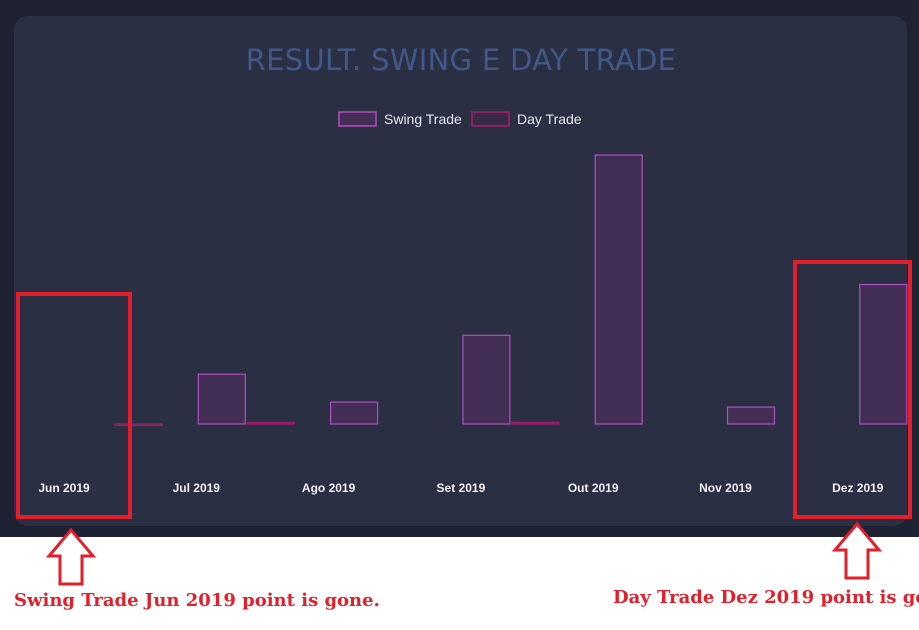  What do you see at coordinates (725, 488) in the screenshot?
I see `x-tick-label: Nov 2019` at bounding box center [725, 488].